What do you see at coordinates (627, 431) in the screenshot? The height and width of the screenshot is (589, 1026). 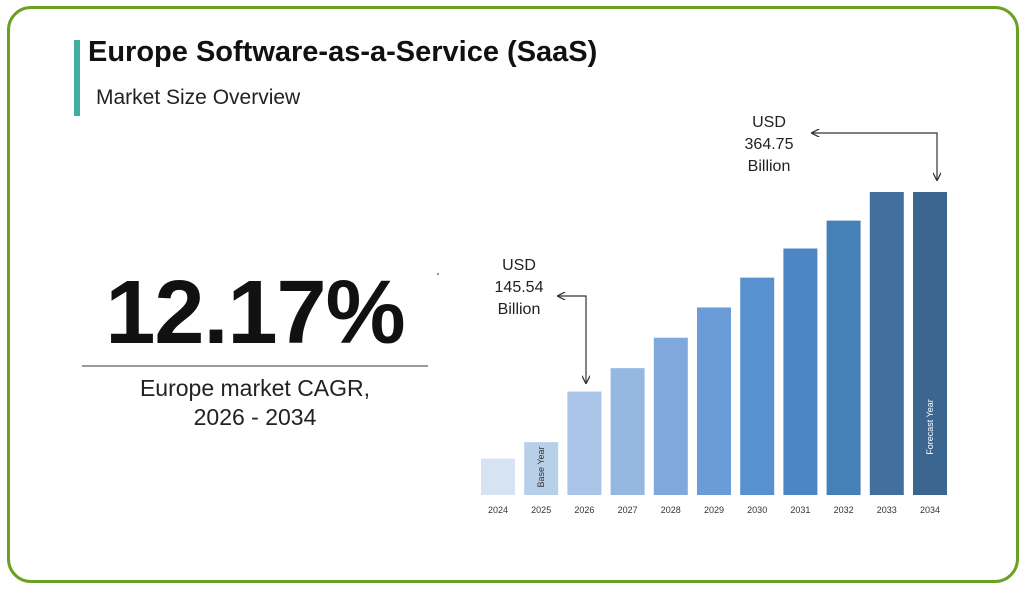 I see `bar-2027` at bounding box center [627, 431].